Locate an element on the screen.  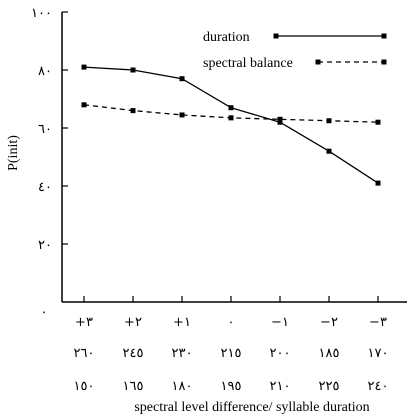
x-tick-label: ١٥٠ is located at coordinates (84, 386).